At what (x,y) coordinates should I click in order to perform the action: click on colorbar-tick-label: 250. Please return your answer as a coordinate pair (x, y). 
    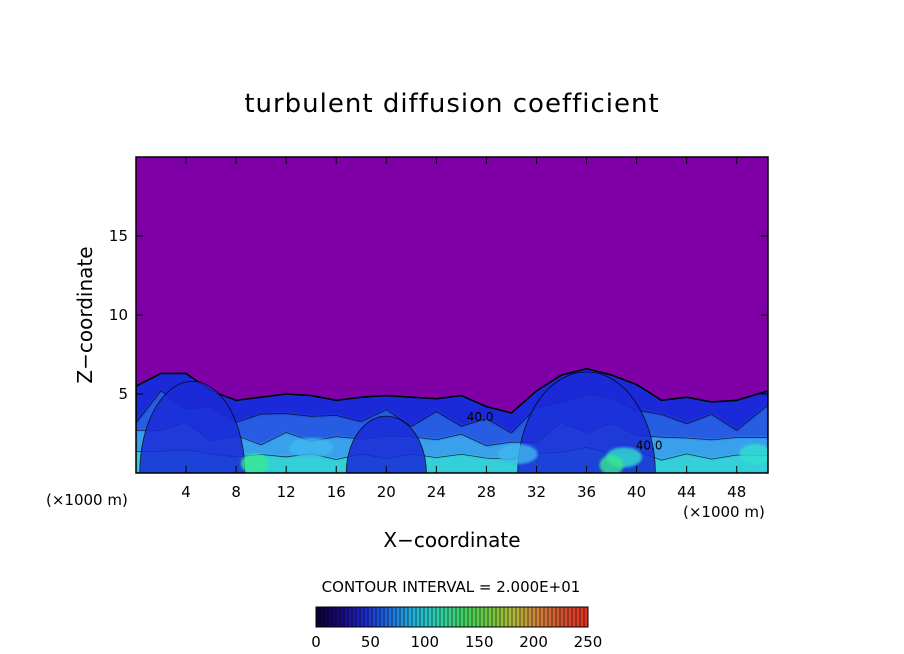
    Looking at the image, I should click on (588, 642).